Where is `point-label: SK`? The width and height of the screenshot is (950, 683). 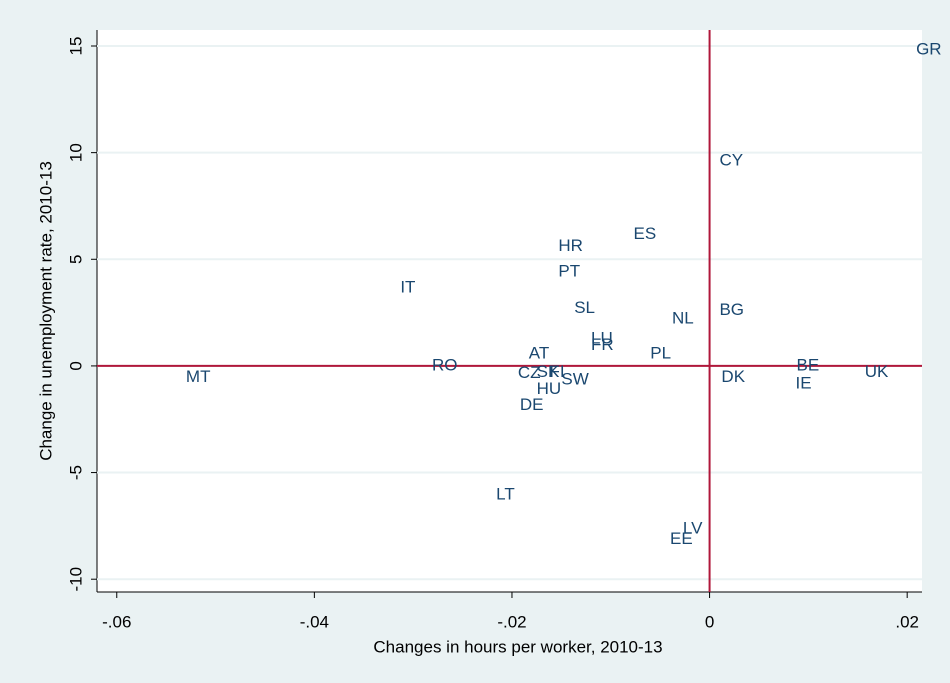 point-label: SK is located at coordinates (548, 371).